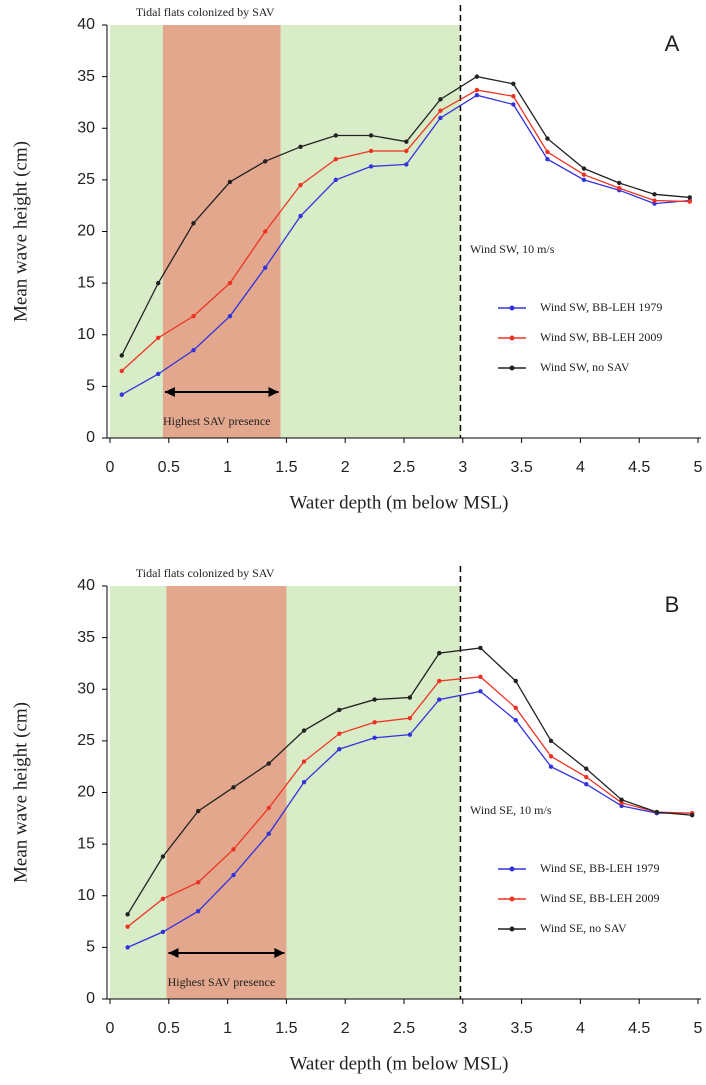 Image resolution: width=706 pixels, height=1085 pixels. Describe the element at coordinates (217, 421) in the screenshot. I see `region-label: Highest SAV presence` at that location.